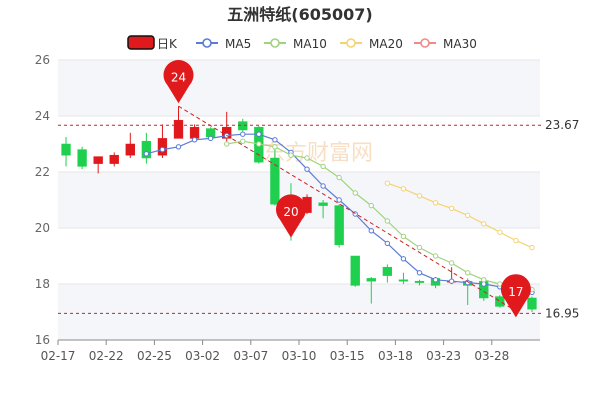  What do you see at coordinates (42, 284) in the screenshot?
I see `y-tick-label: 18` at bounding box center [42, 284].